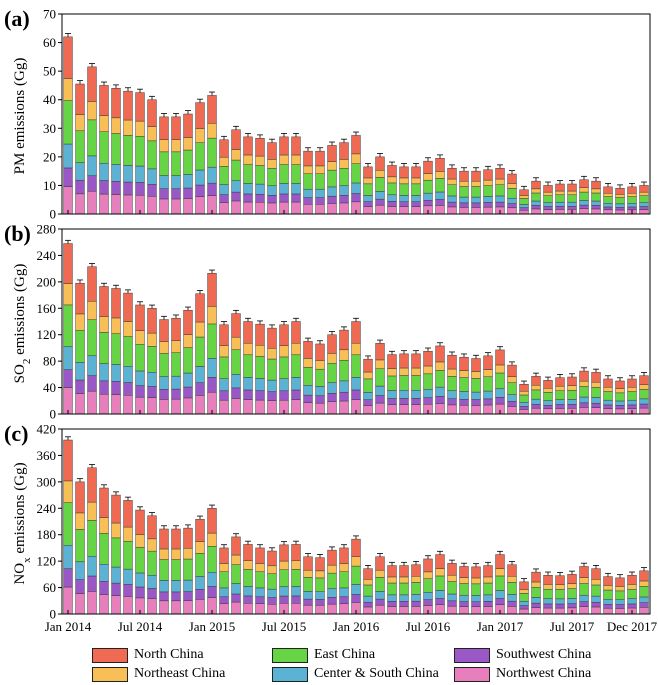 The height and width of the screenshot is (685, 658). What do you see at coordinates (47, 281) in the screenshot?
I see `y-tick-label: 200` at bounding box center [47, 281].